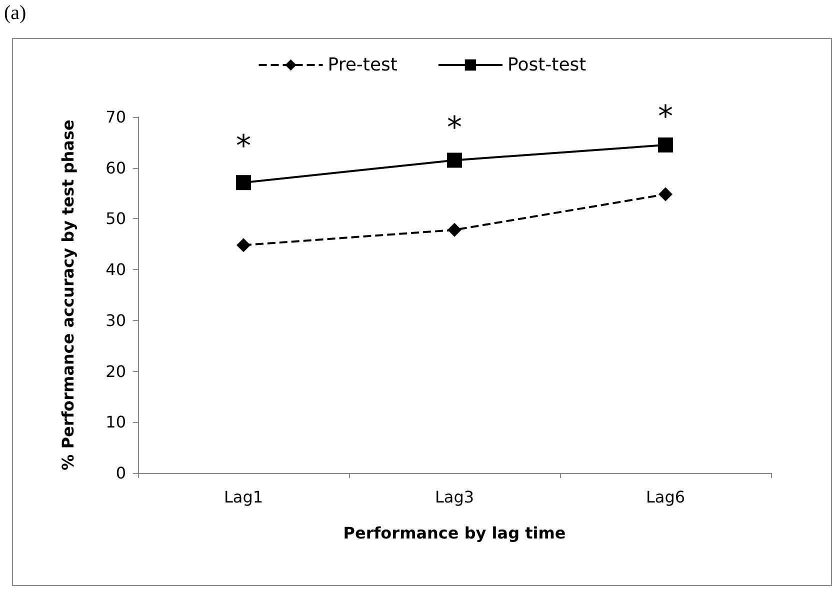  What do you see at coordinates (454, 533) in the screenshot?
I see `x-axis-title: Performance by lag time` at bounding box center [454, 533].